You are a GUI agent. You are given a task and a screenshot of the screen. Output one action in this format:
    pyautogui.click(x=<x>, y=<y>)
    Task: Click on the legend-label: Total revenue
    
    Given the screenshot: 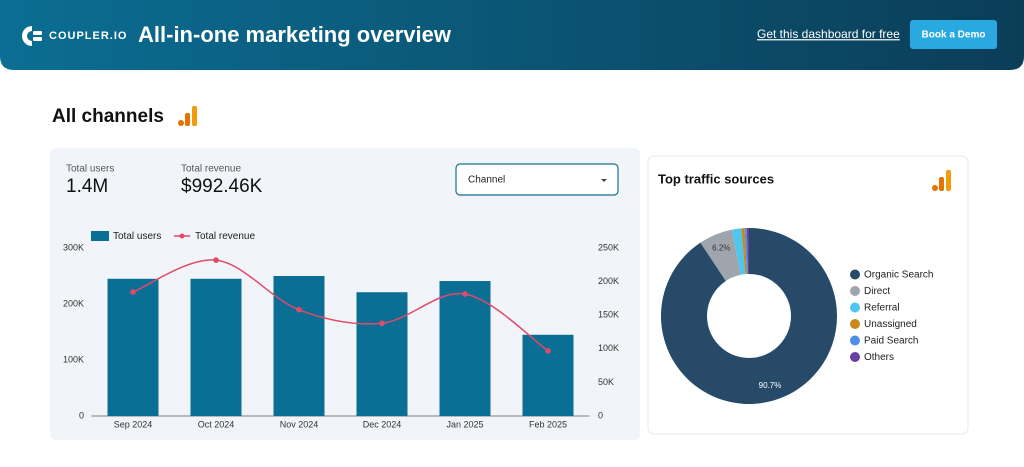 What is the action you would take?
    pyautogui.click(x=225, y=236)
    